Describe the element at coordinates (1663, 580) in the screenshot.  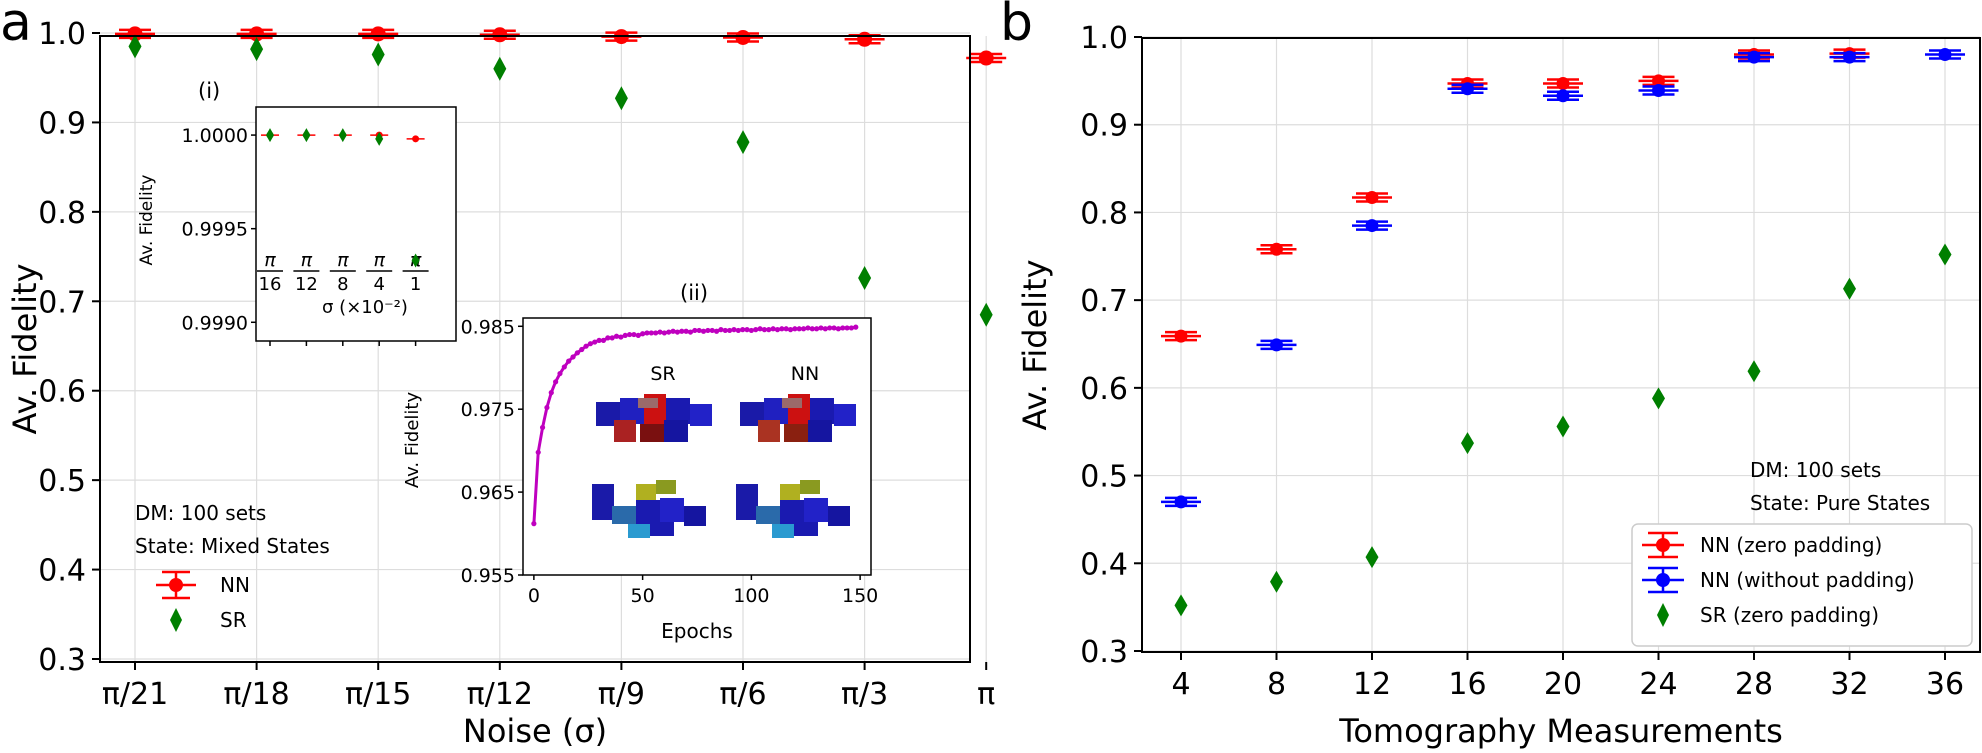
I see `panel-b-legend-nn-without-marker` at that location.